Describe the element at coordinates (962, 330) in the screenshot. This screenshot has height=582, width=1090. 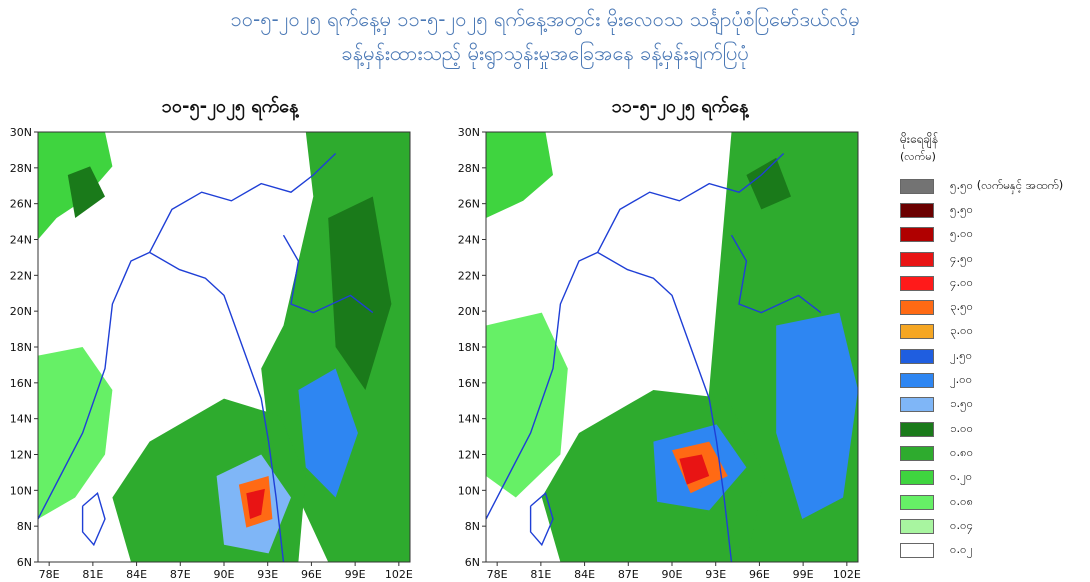
I see `legend-label: ၃.၀၀` at that location.